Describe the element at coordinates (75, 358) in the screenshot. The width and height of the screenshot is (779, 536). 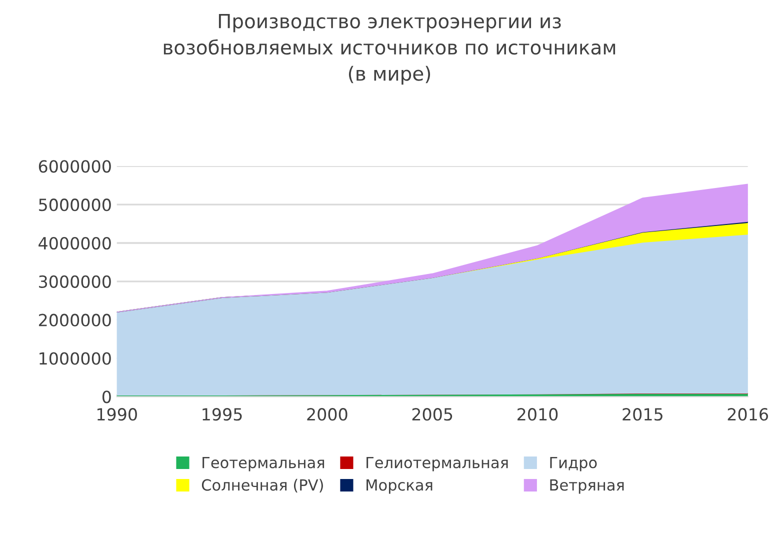
I see `y-tick-label: 1000000` at that location.